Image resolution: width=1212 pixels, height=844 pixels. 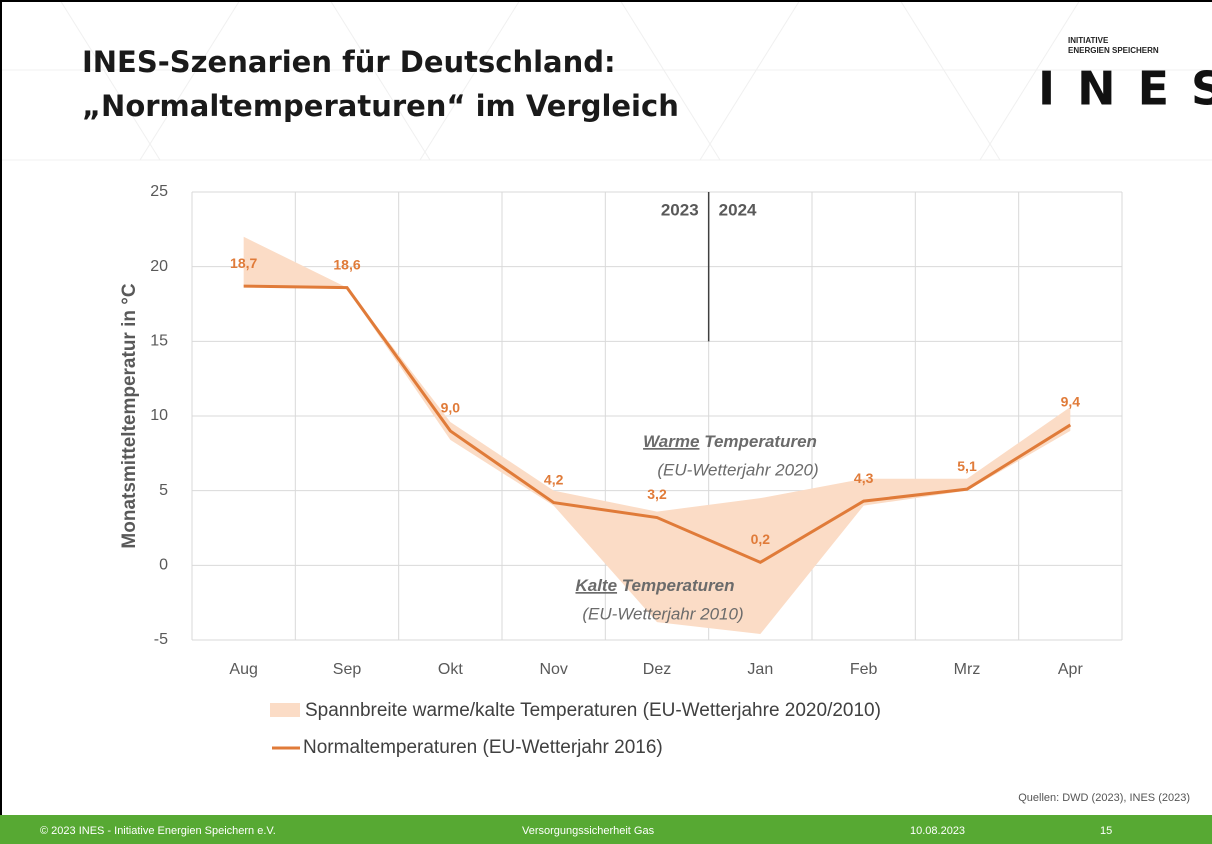 What do you see at coordinates (1113, 50) in the screenshot?
I see `logo-text: ENERGIEN SPEICHERN` at bounding box center [1113, 50].